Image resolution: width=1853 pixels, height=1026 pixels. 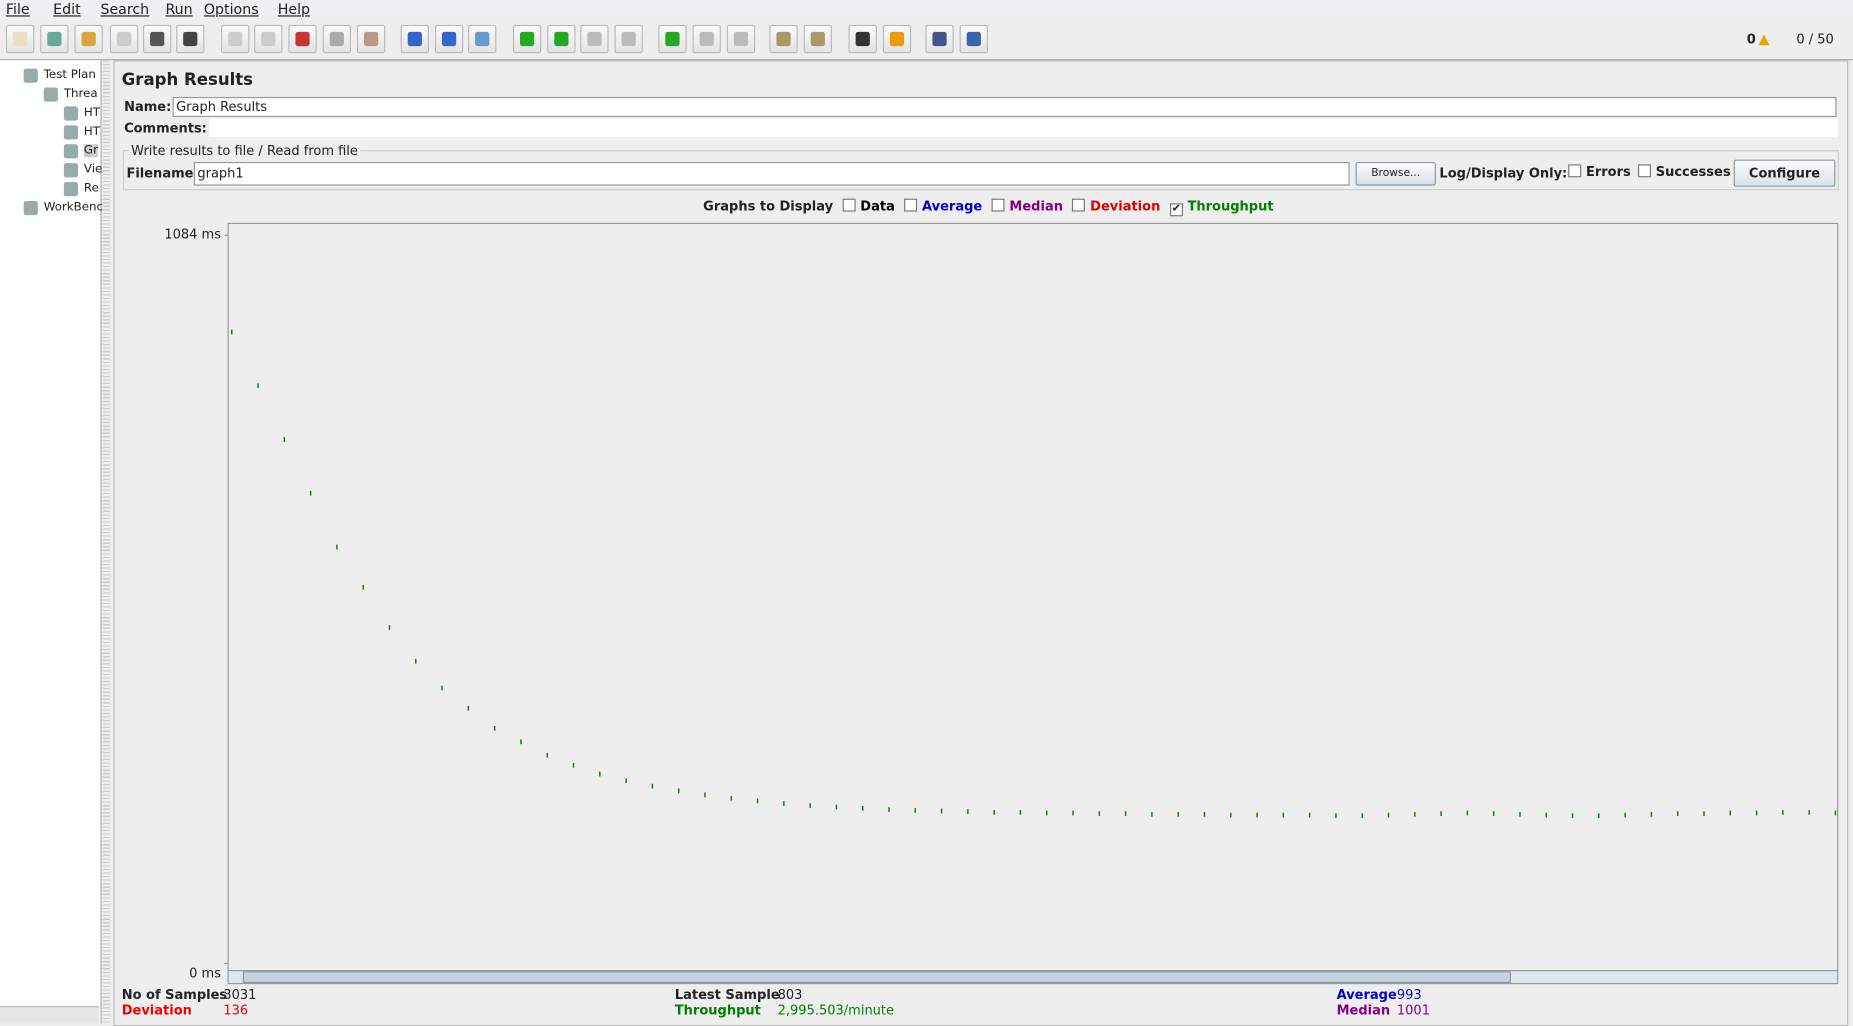 What do you see at coordinates (179, 9) in the screenshot?
I see `menu-item: Run` at bounding box center [179, 9].